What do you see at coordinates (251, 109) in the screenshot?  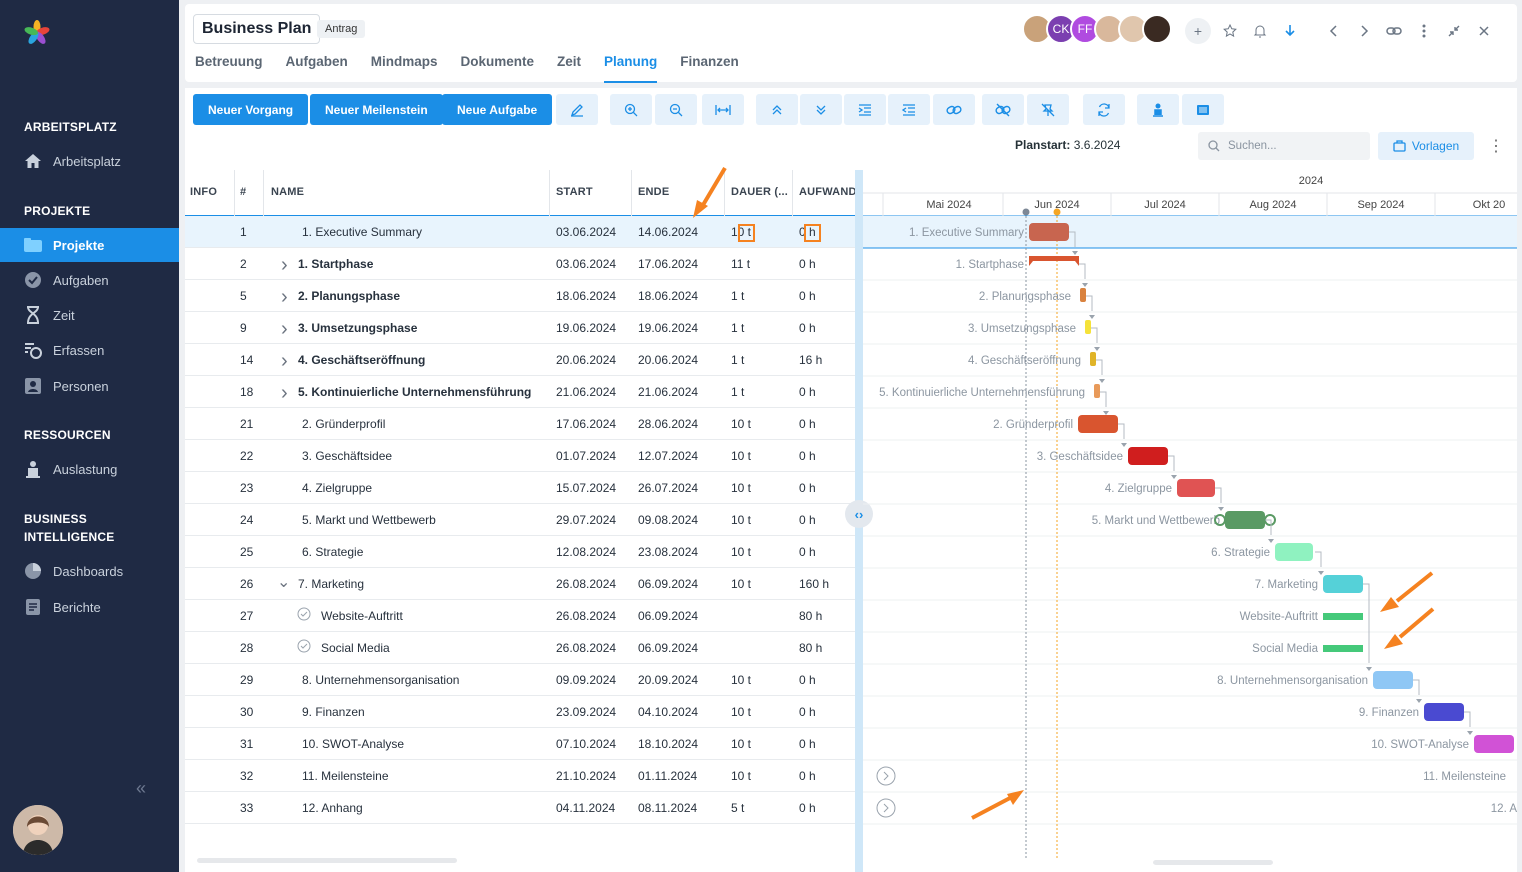 I see `new-task-button: Neuer Vorgang` at bounding box center [251, 109].